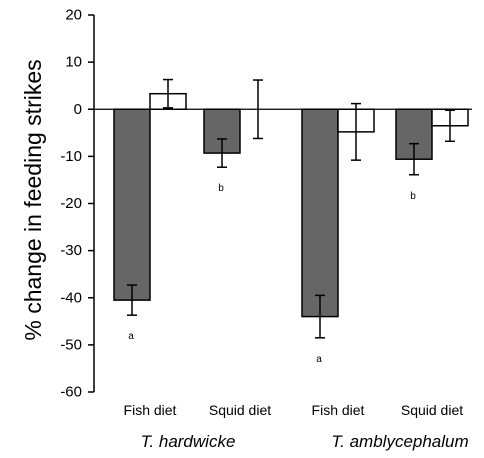 Image resolution: width=484 pixels, height=458 pixels. Describe the element at coordinates (73, 62) in the screenshot. I see `y-tick-label: 10` at that location.